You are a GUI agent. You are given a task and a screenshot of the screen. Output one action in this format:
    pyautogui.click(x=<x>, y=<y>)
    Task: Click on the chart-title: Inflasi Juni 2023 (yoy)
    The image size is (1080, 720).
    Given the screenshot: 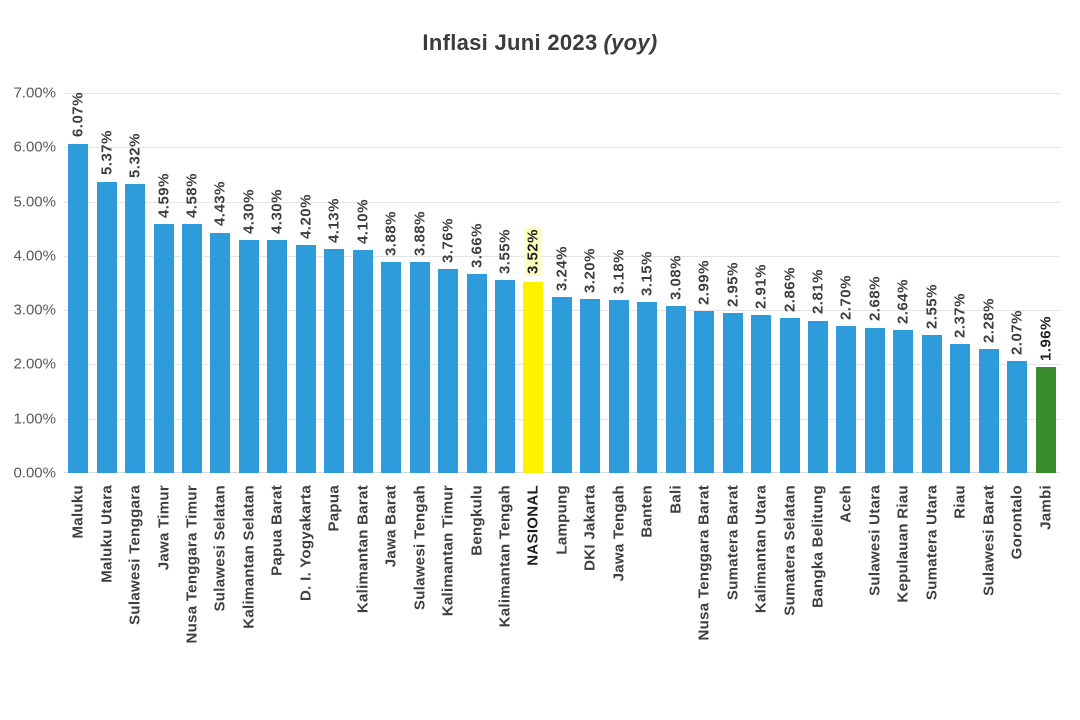 What is the action you would take?
    pyautogui.click(x=540, y=43)
    